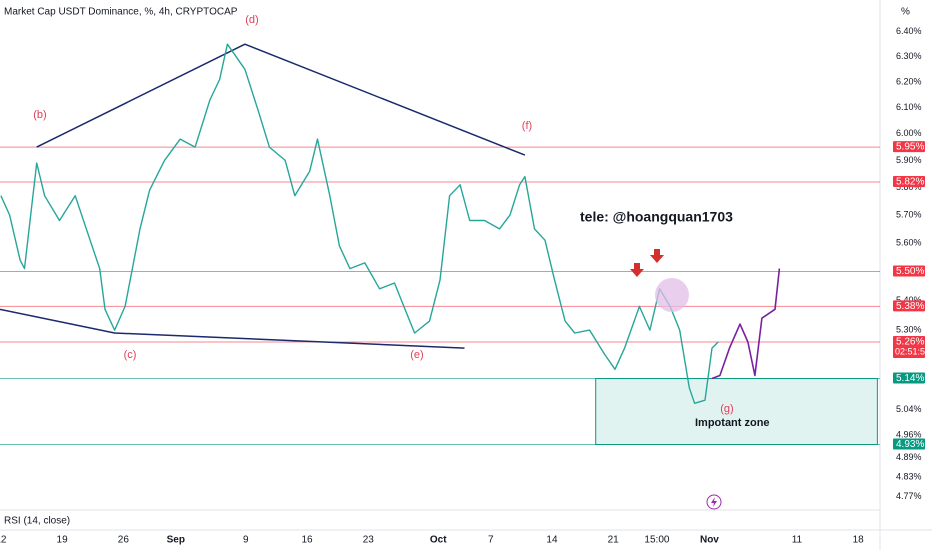  I want to click on level-label: 5.95%, so click(910, 147).